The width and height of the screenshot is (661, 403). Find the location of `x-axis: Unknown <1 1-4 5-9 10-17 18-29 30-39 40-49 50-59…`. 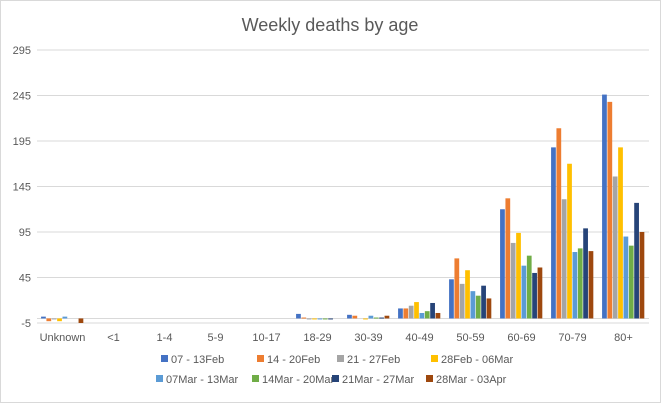

x-axis: Unknown <1 1-4 5-9 10-17 18-29 30-39 40-49 50-59… is located at coordinates (336, 338).